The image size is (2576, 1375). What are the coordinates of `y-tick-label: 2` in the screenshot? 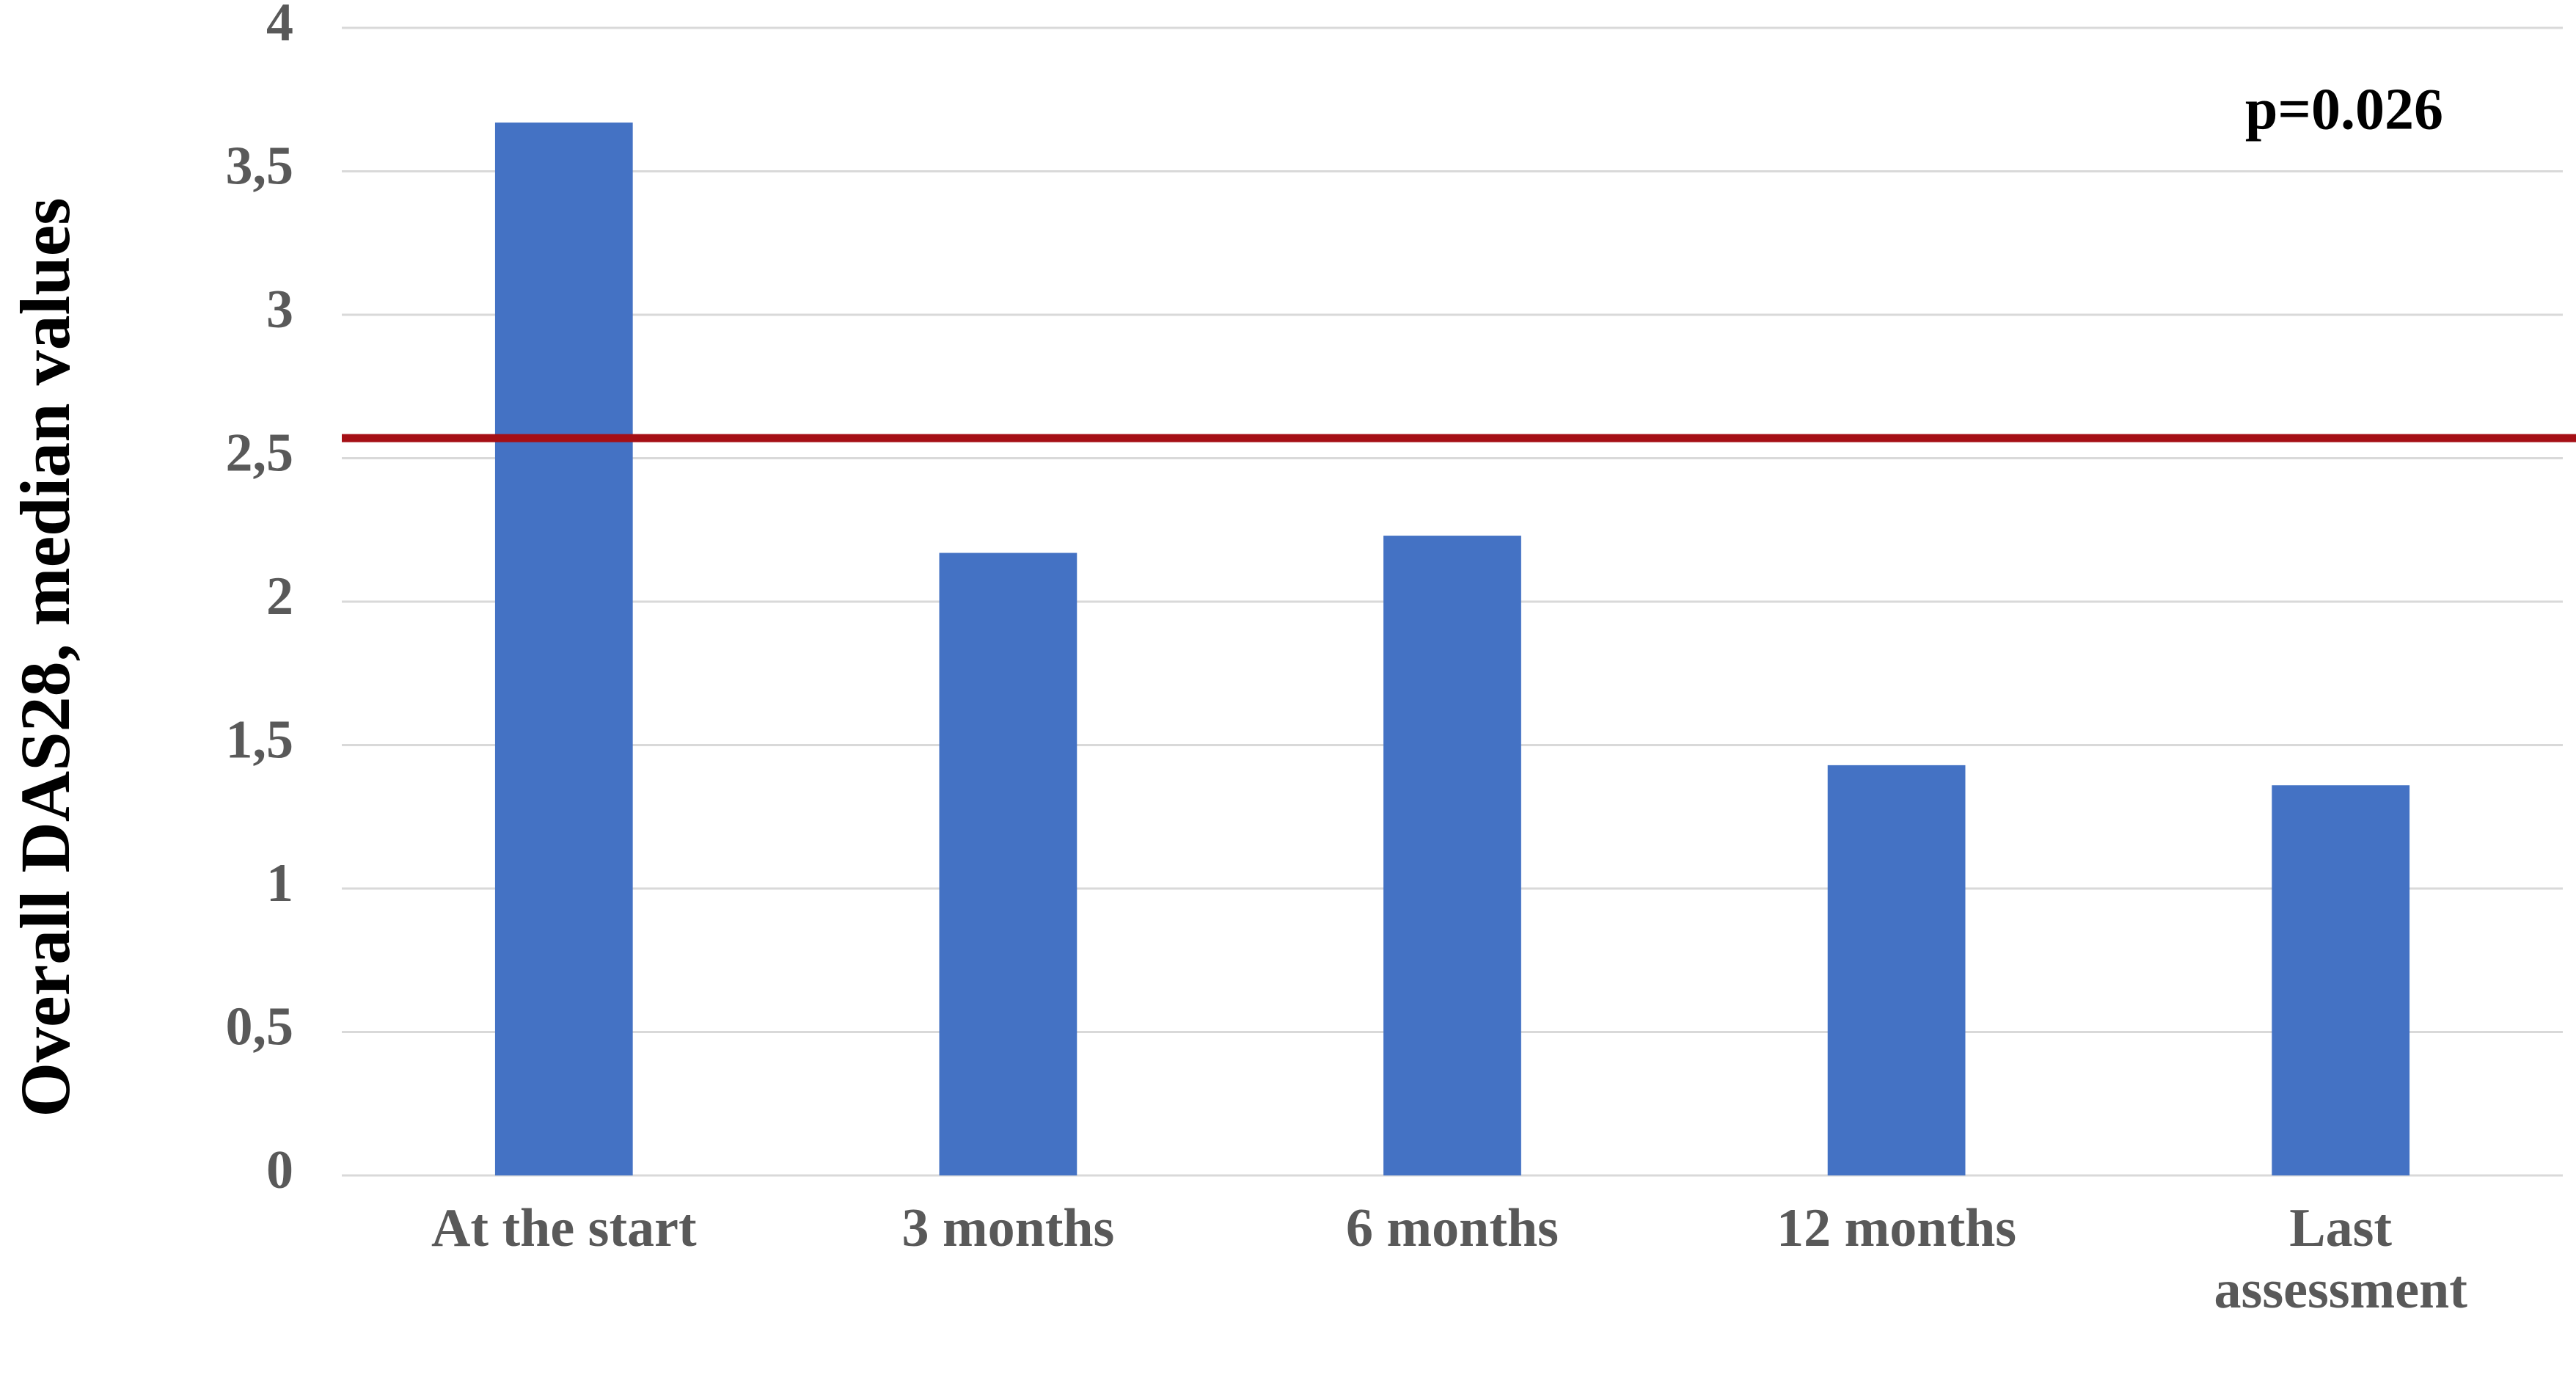 It's located at (279, 596).